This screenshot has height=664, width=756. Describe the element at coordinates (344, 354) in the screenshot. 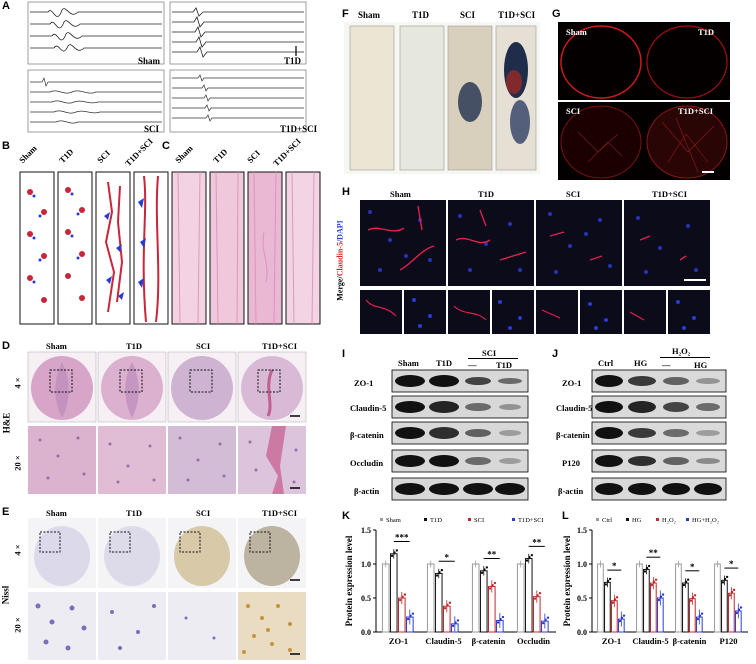

I see `panel-I-letter: I` at that location.